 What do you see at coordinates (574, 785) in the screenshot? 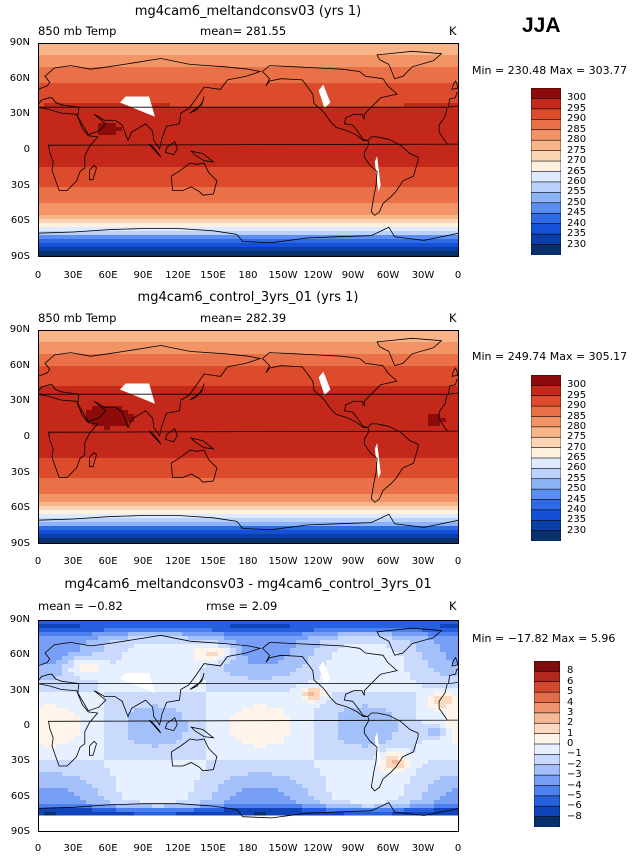
I see `colorbar-label: −4` at bounding box center [574, 785].